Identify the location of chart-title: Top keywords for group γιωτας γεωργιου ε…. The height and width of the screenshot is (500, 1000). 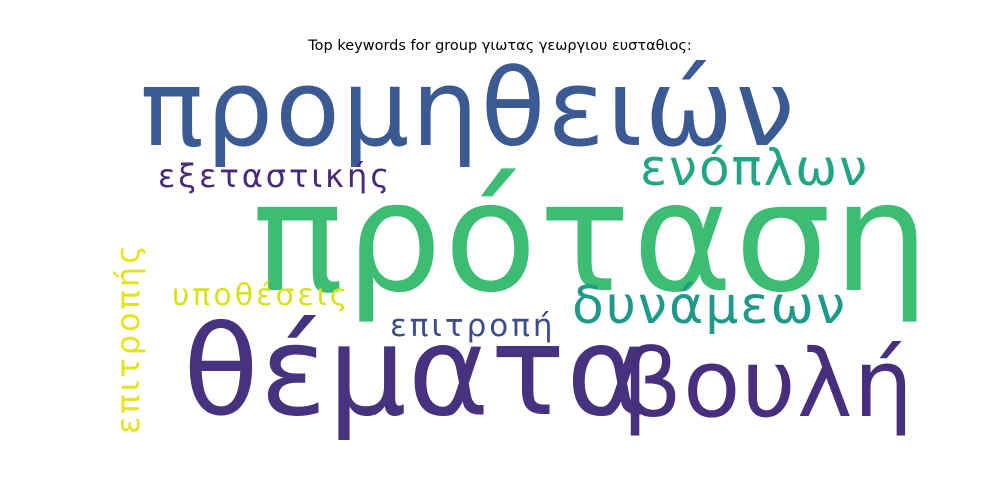
(500, 46).